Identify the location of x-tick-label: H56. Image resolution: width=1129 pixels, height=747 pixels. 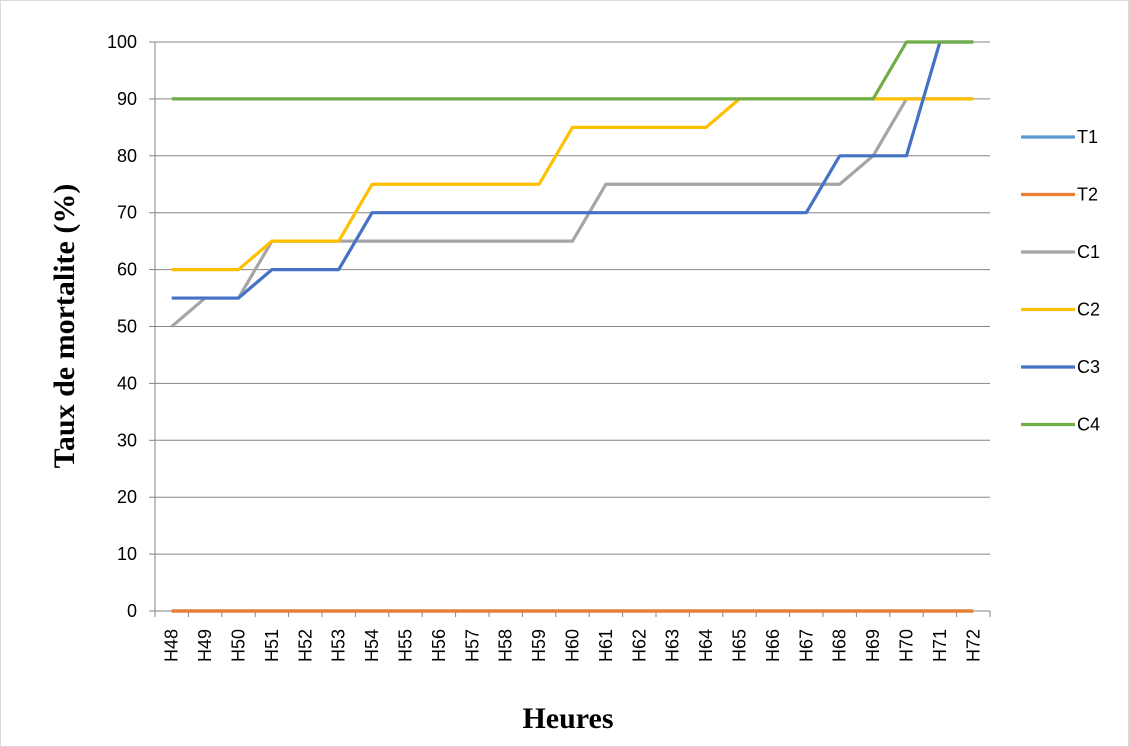
(439, 645).